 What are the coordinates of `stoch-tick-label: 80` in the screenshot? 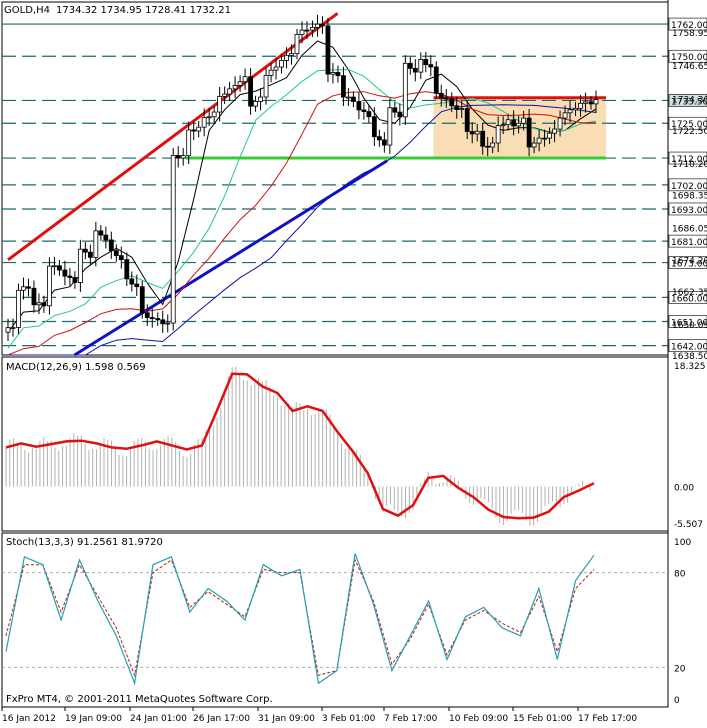 It's located at (680, 575).